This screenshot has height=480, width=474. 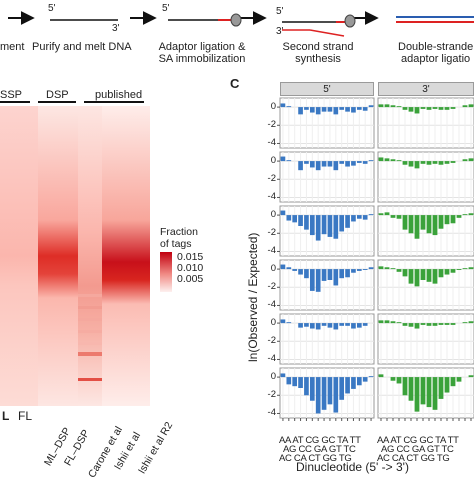 What do you see at coordinates (371, 268) in the screenshot?
I see `bar-tt` at bounding box center [371, 268].